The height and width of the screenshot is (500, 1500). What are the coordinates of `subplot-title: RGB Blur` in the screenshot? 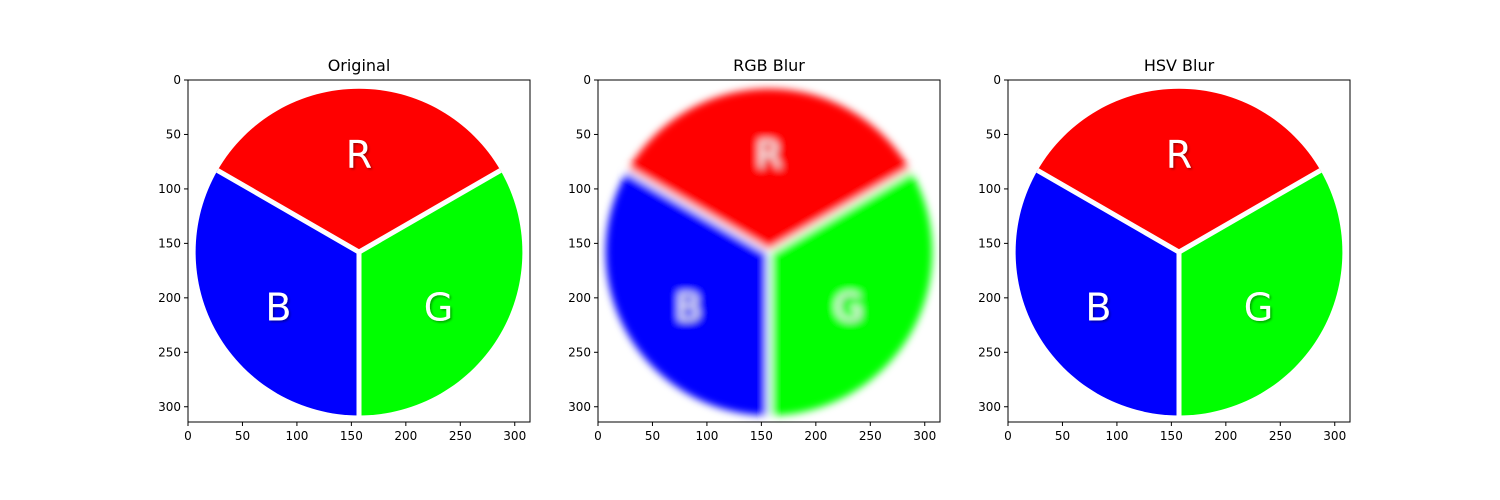 It's located at (769, 65).